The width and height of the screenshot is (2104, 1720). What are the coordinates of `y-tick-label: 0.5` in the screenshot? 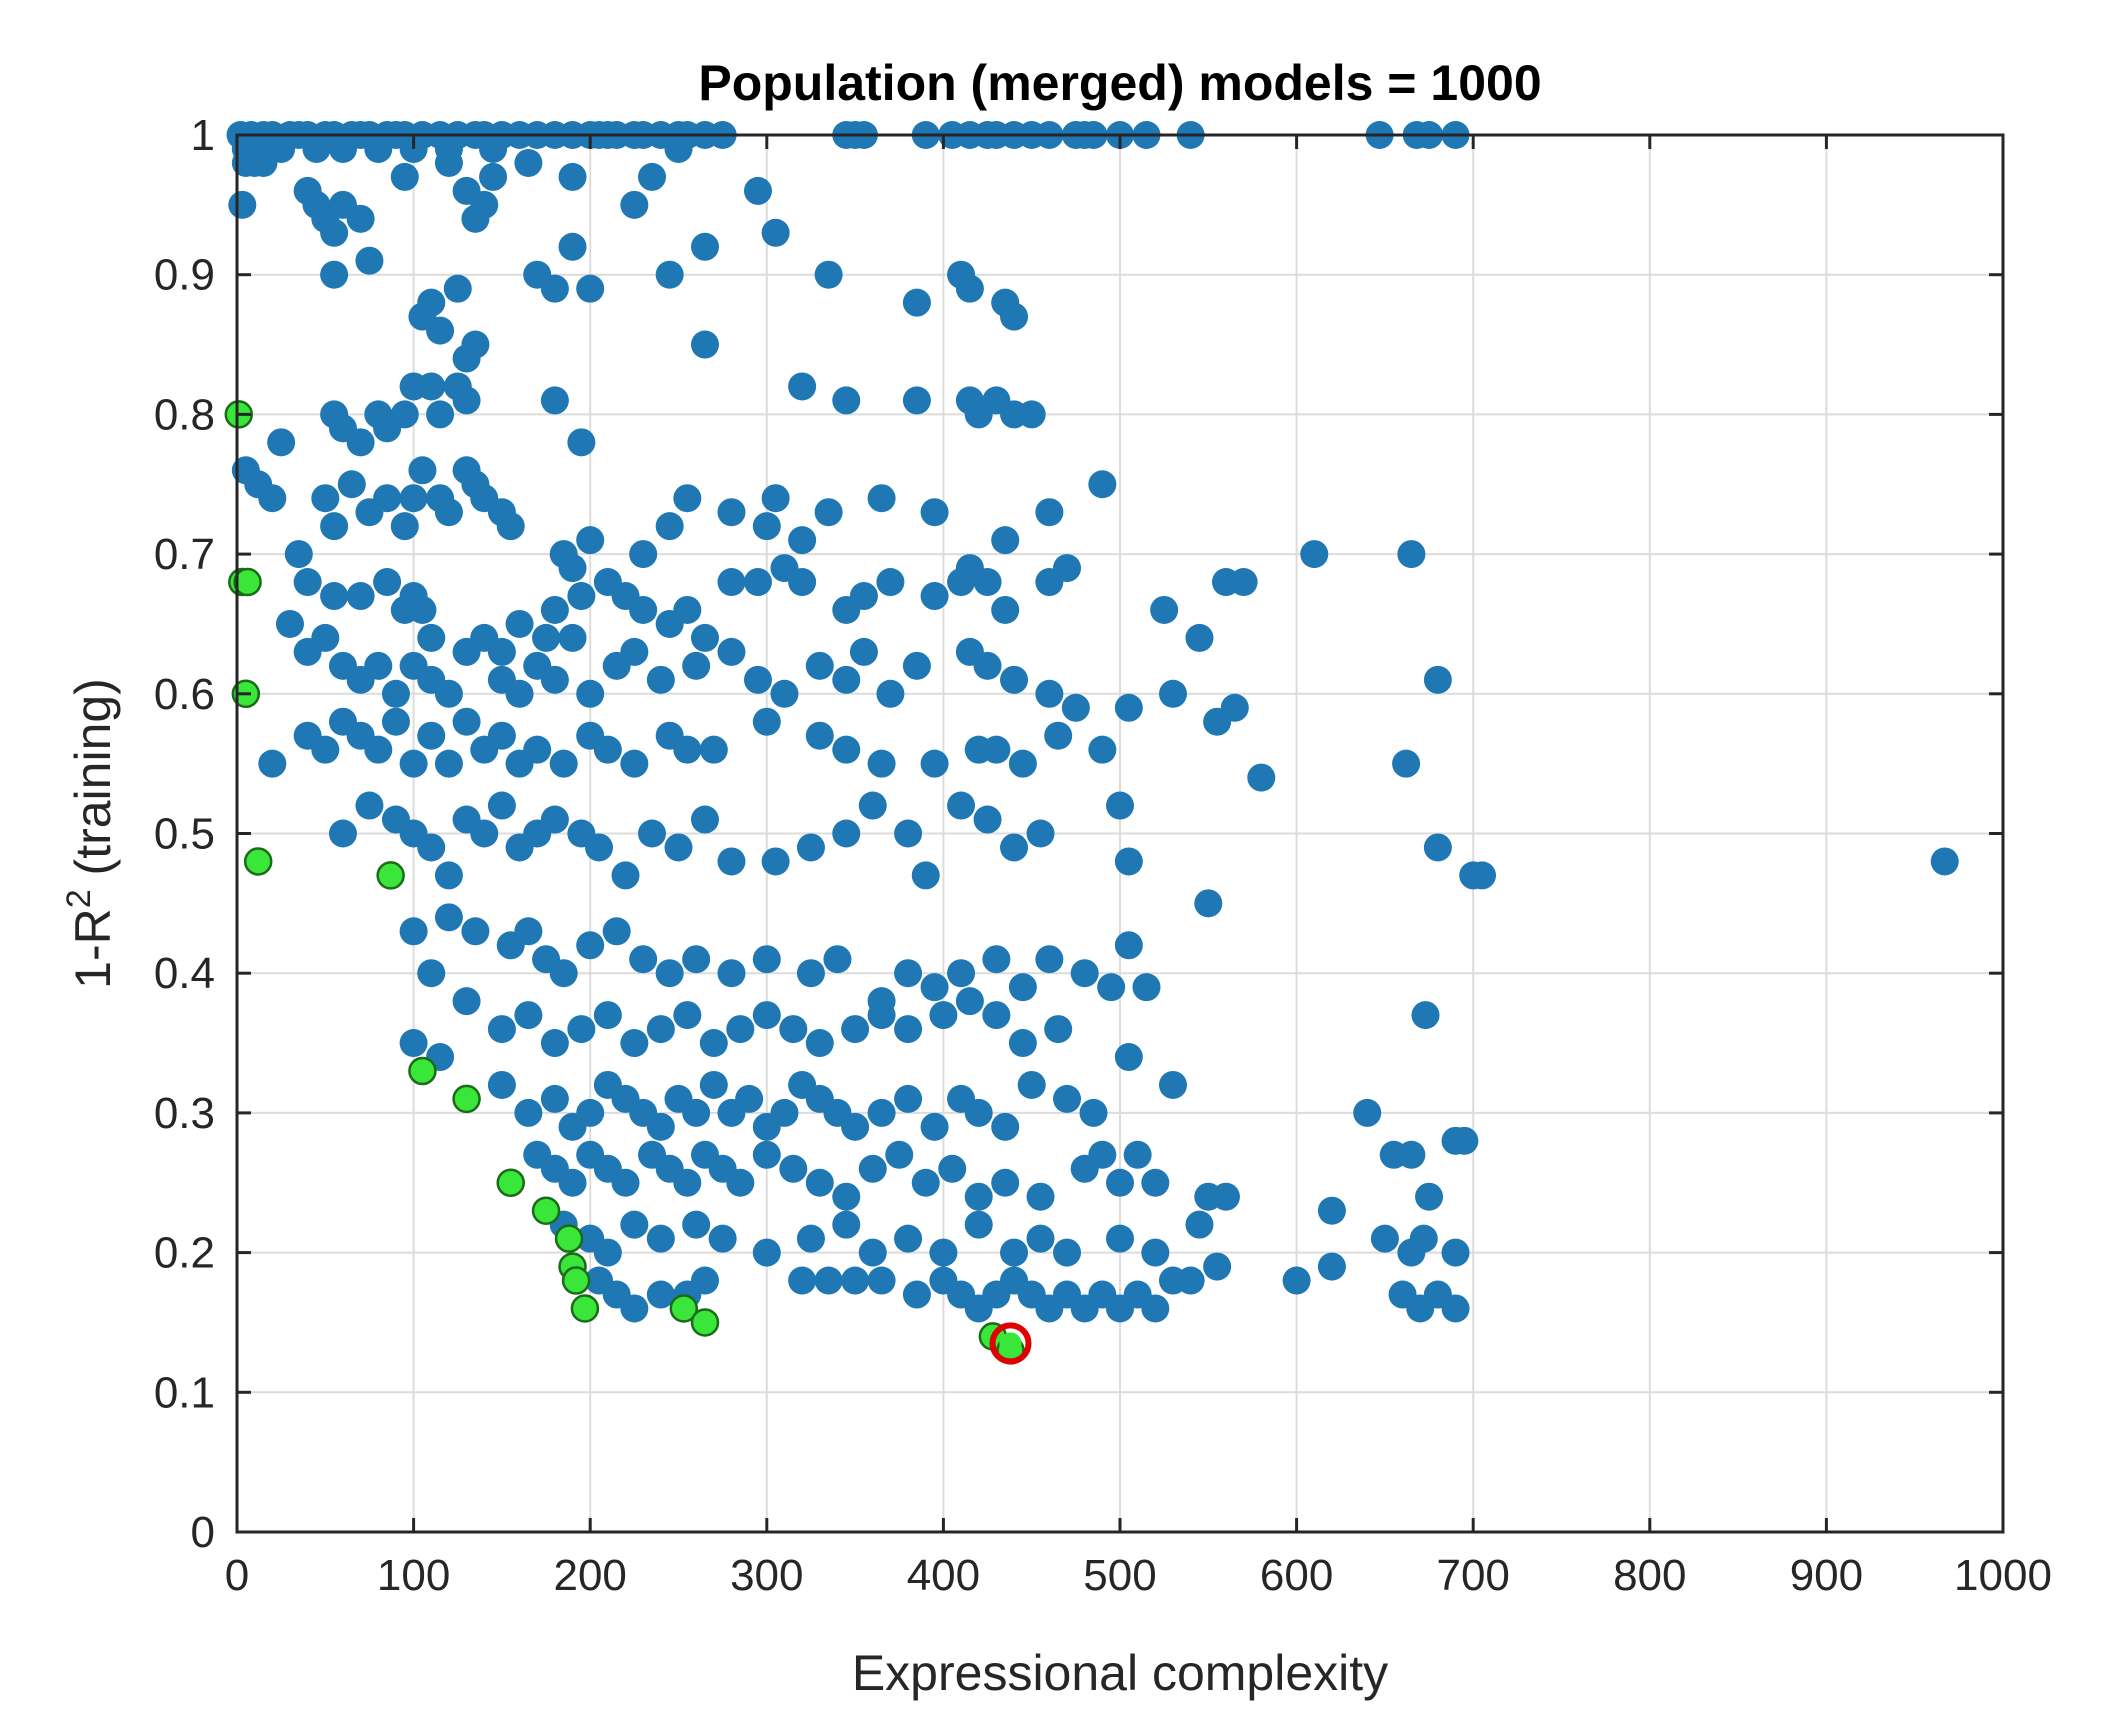 It's located at (184, 834).